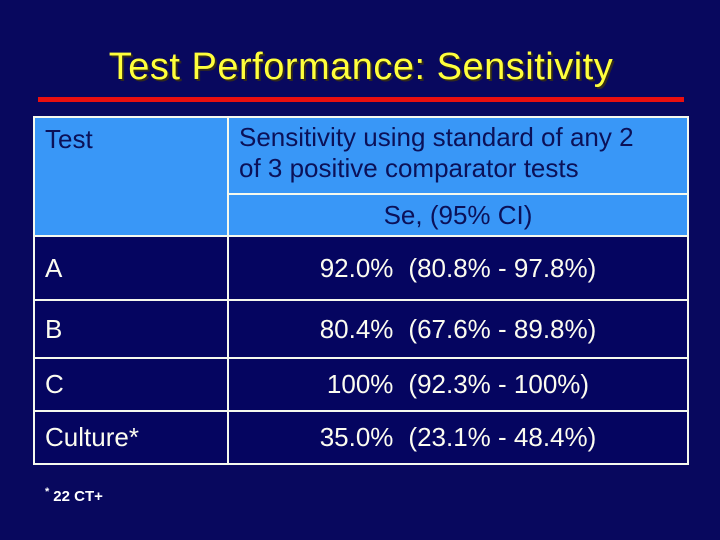 This screenshot has height=540, width=720. I want to click on test-c-confidence-interval: (92.3% - 100%), so click(499, 384).